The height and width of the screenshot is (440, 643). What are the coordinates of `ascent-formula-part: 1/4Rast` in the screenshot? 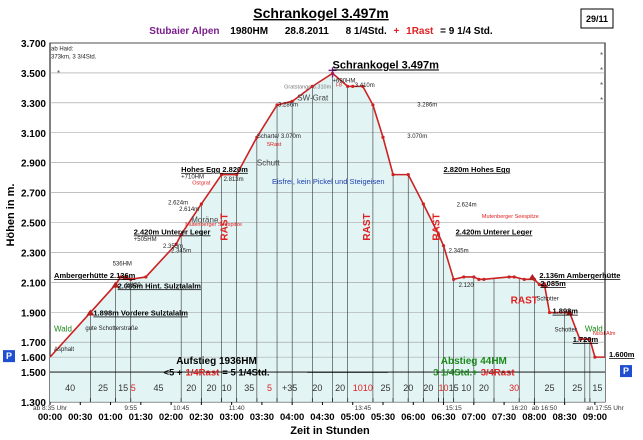 It's located at (202, 372).